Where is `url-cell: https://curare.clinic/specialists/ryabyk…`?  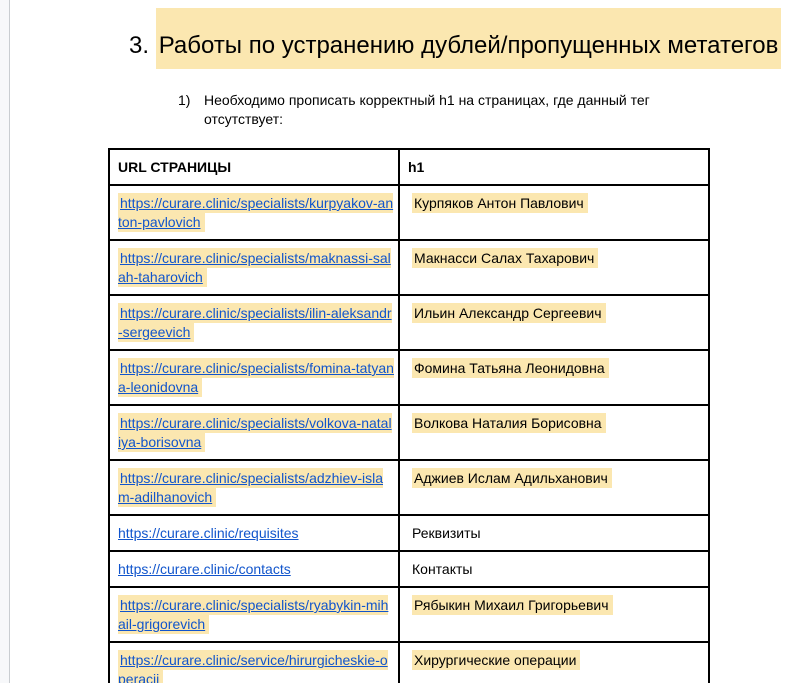 url-cell: https://curare.clinic/specialists/ryabyk… is located at coordinates (254, 614).